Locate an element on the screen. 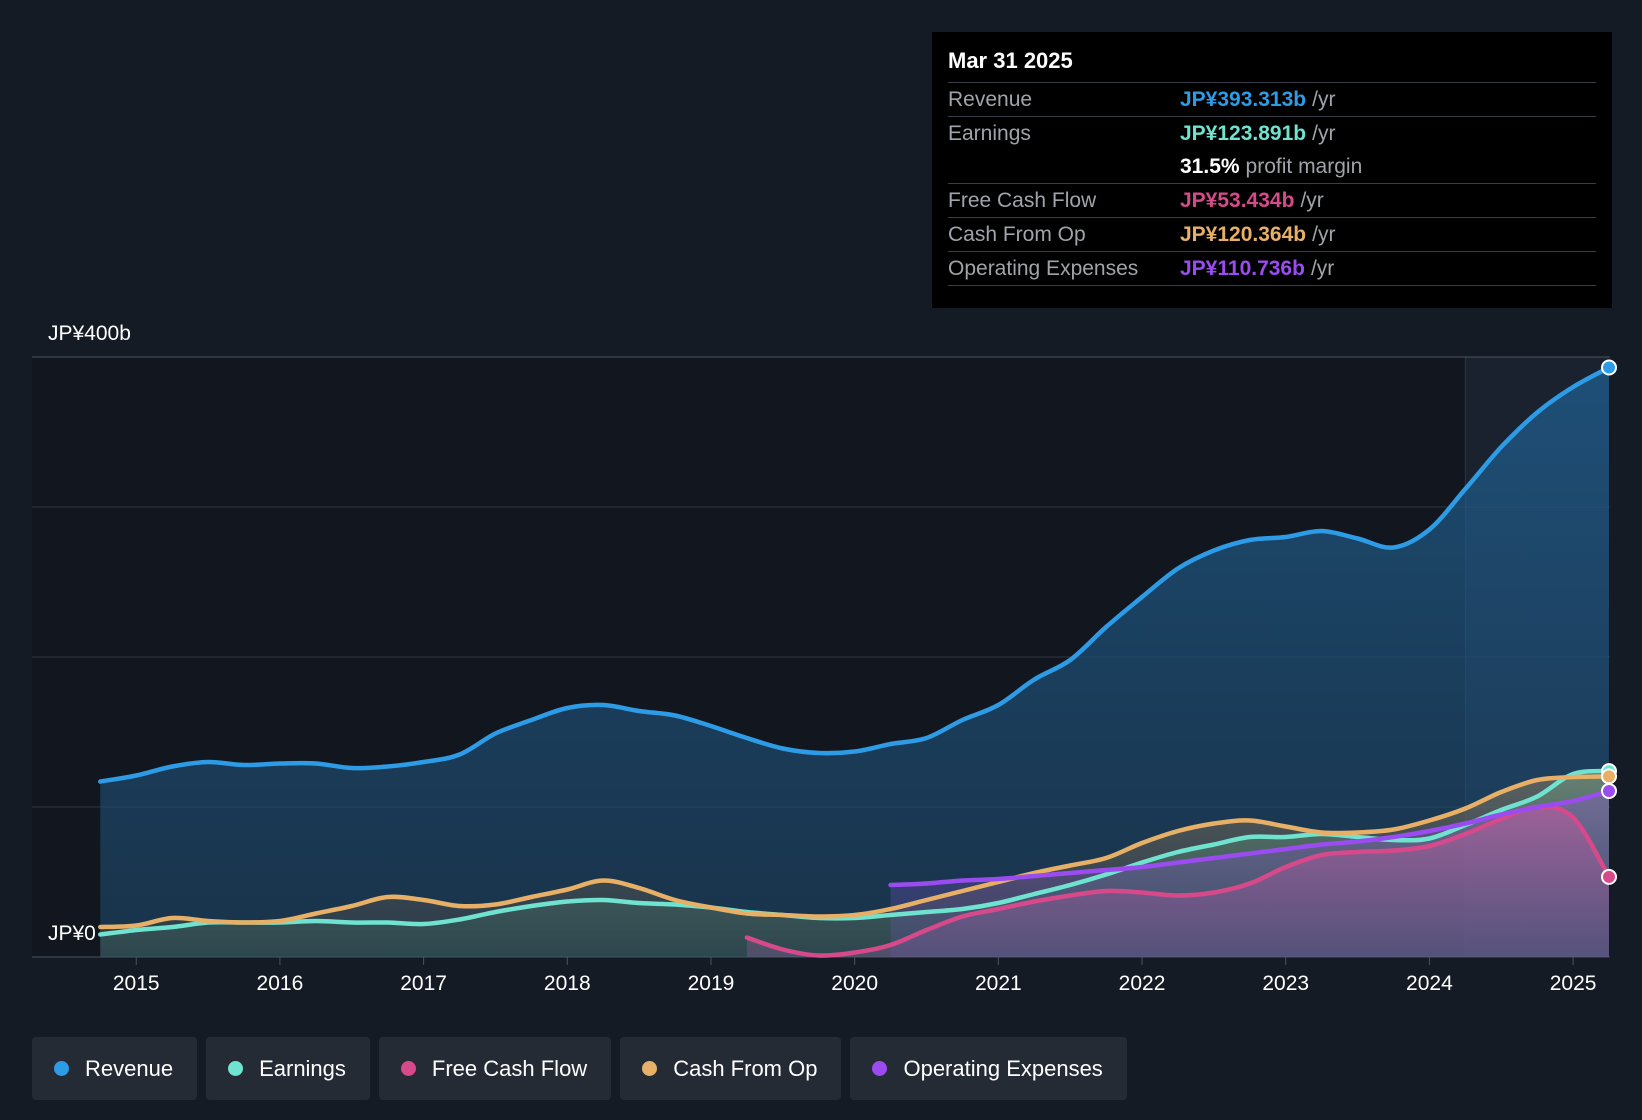  tooltip-row-cfo: Cash From Op JP¥120.364b /yr is located at coordinates (1272, 235).